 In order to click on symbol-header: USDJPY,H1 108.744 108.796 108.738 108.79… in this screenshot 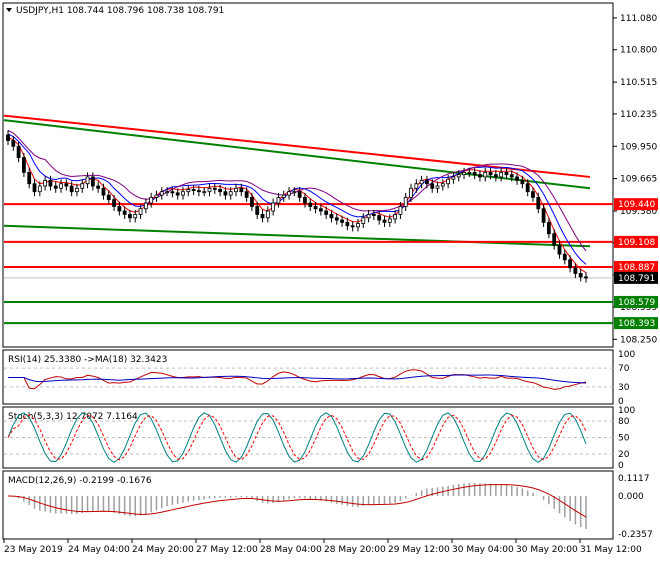, I will do `click(120, 11)`.